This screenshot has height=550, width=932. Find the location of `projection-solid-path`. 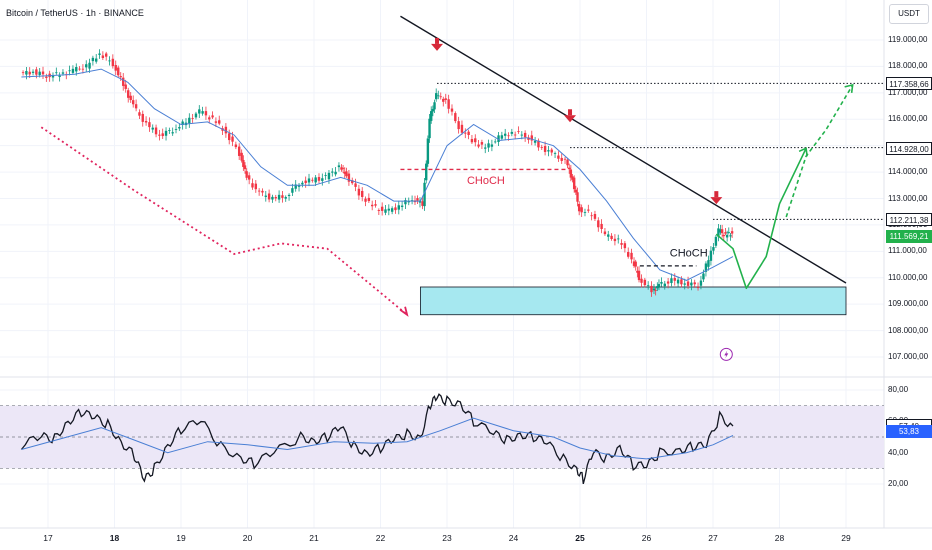

projection-solid-path is located at coordinates (761, 218).